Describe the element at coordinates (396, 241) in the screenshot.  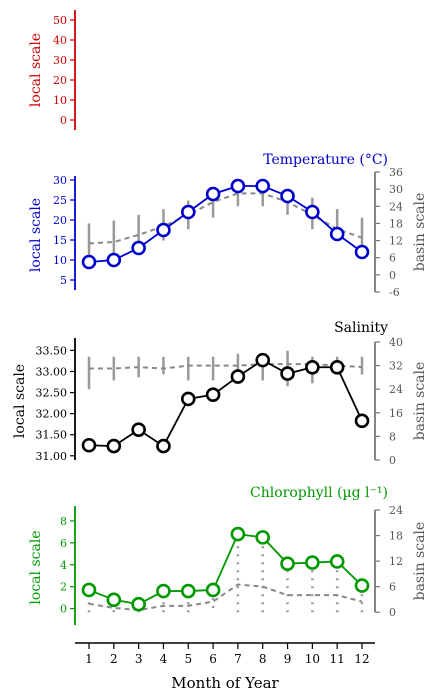
I see `basin-tick-label-temperature: 12` at that location.